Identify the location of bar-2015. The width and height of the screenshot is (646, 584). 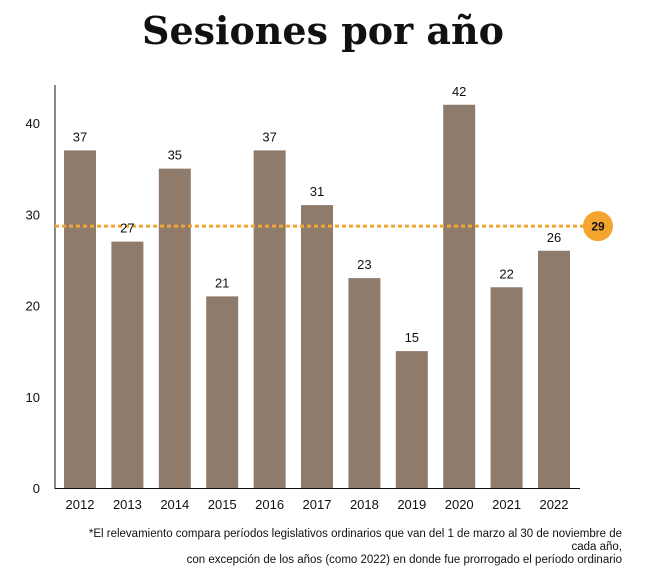
(222, 392).